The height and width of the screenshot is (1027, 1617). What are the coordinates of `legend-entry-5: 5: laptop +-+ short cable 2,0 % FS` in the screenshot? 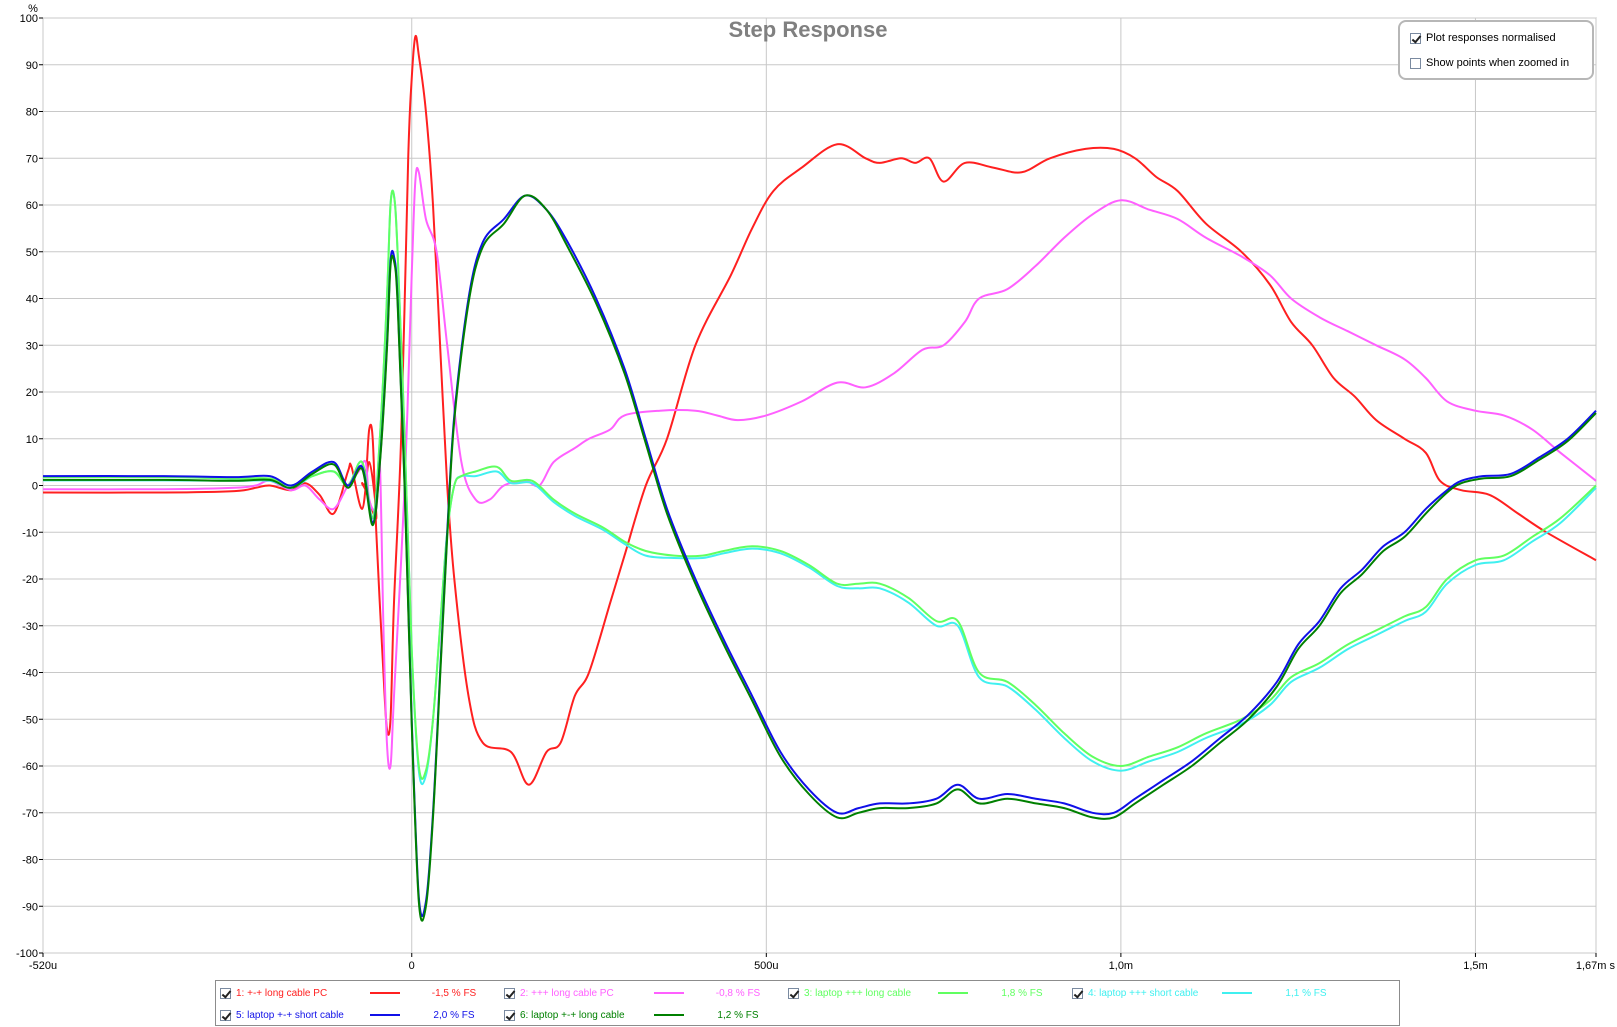 It's located at (357, 1015).